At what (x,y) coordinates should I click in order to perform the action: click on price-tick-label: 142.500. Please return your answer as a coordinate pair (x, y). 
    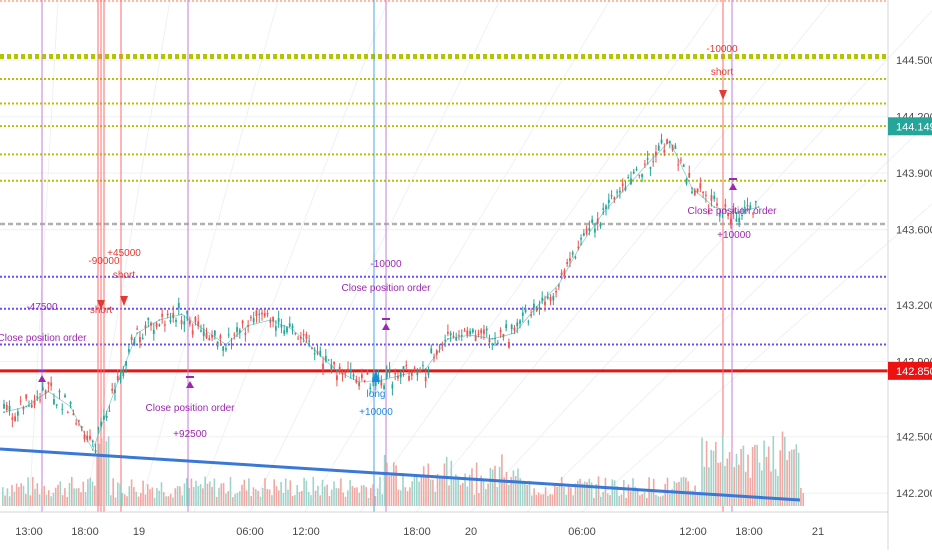
    Looking at the image, I should click on (914, 438).